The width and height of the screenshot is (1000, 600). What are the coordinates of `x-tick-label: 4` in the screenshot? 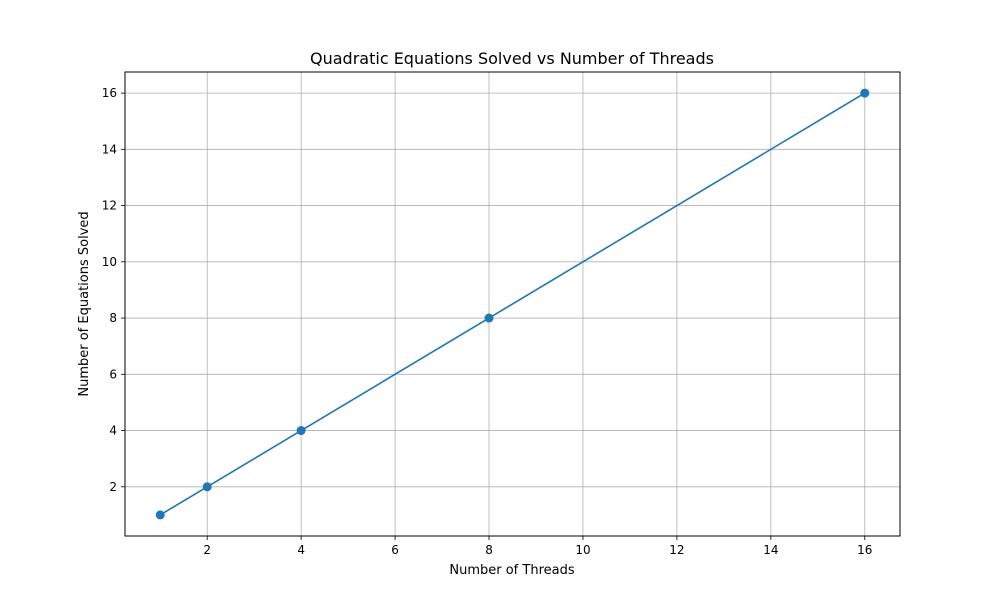 It's located at (301, 550).